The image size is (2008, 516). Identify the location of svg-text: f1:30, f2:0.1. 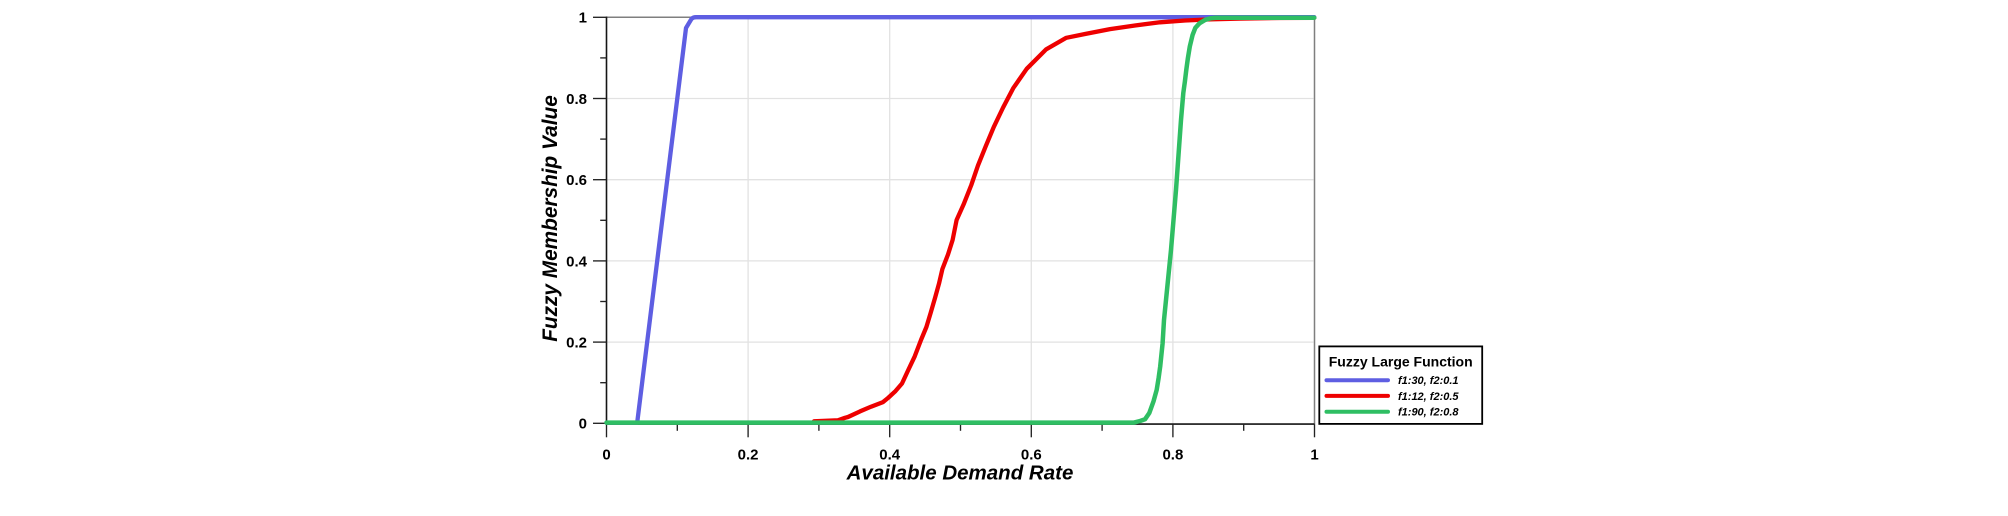
(1428, 381).